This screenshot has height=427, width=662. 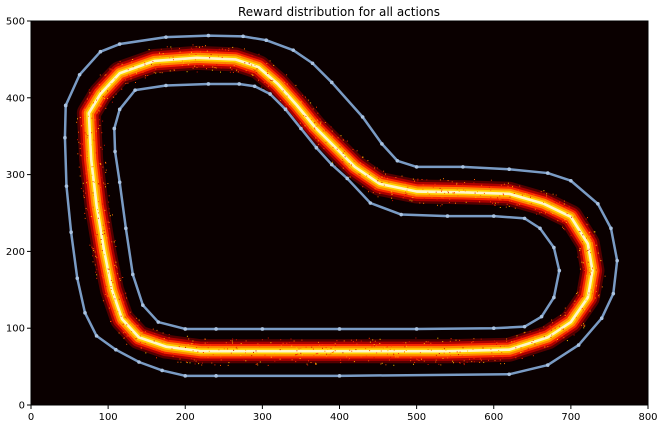 I want to click on y-tick-label: 400, so click(x=15, y=98).